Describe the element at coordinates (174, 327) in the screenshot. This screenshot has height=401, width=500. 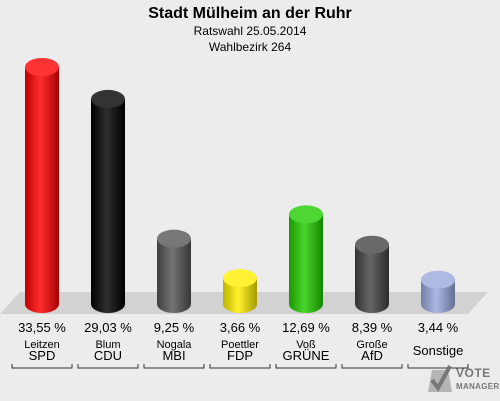
I see `value-label: 9,25 %` at that location.